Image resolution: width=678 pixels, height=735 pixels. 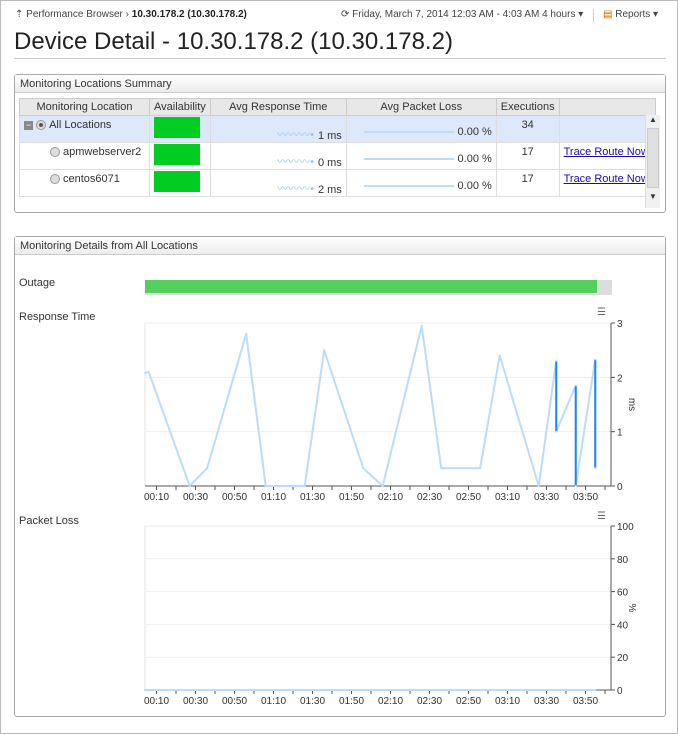 What do you see at coordinates (507, 497) in the screenshot?
I see `x-tick-label: 03:10` at bounding box center [507, 497].